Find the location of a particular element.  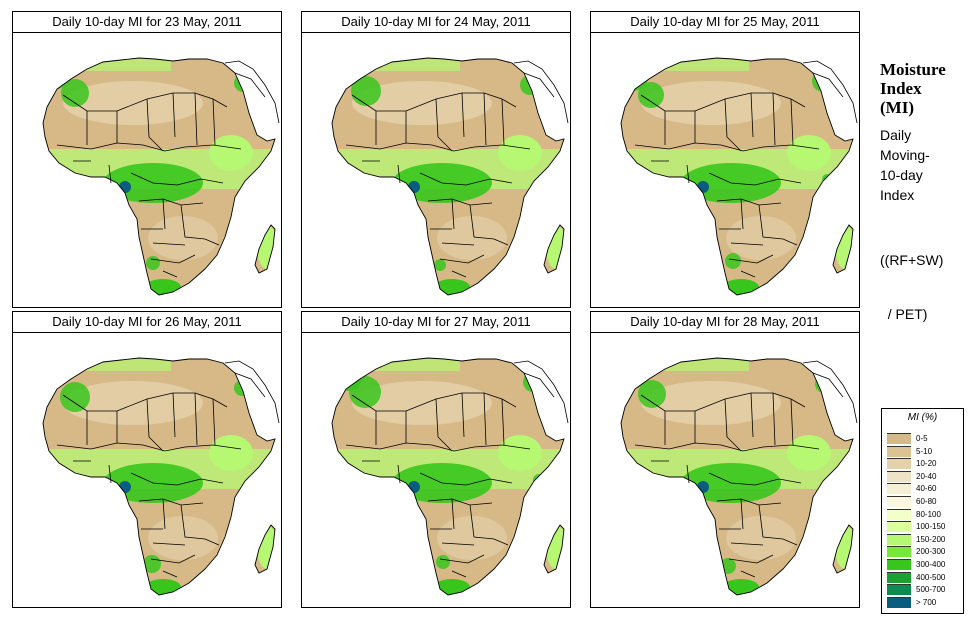

legend-label: 40-60 is located at coordinates (926, 489).